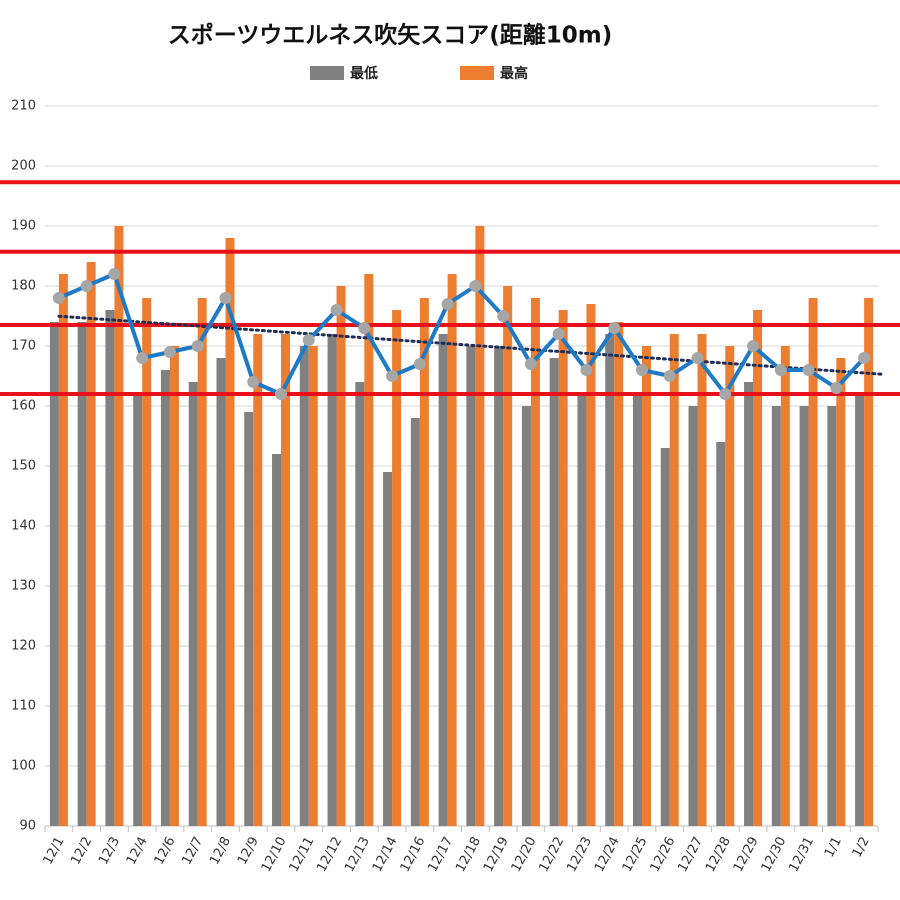 This screenshot has width=900, height=900. What do you see at coordinates (385, 854) in the screenshot?
I see `x-tick-label: 12/14` at bounding box center [385, 854].